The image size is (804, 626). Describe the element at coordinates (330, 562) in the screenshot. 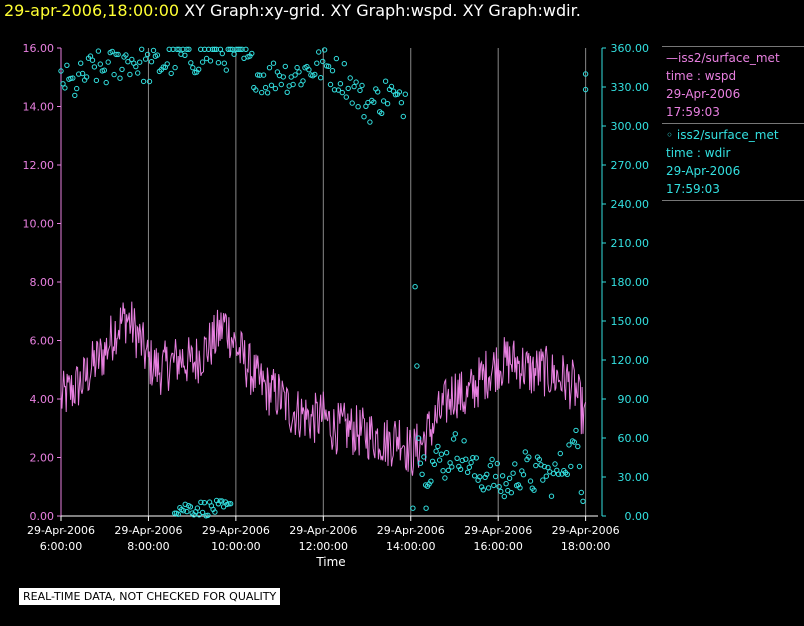

I see `x-axis-label: Time` at that location.